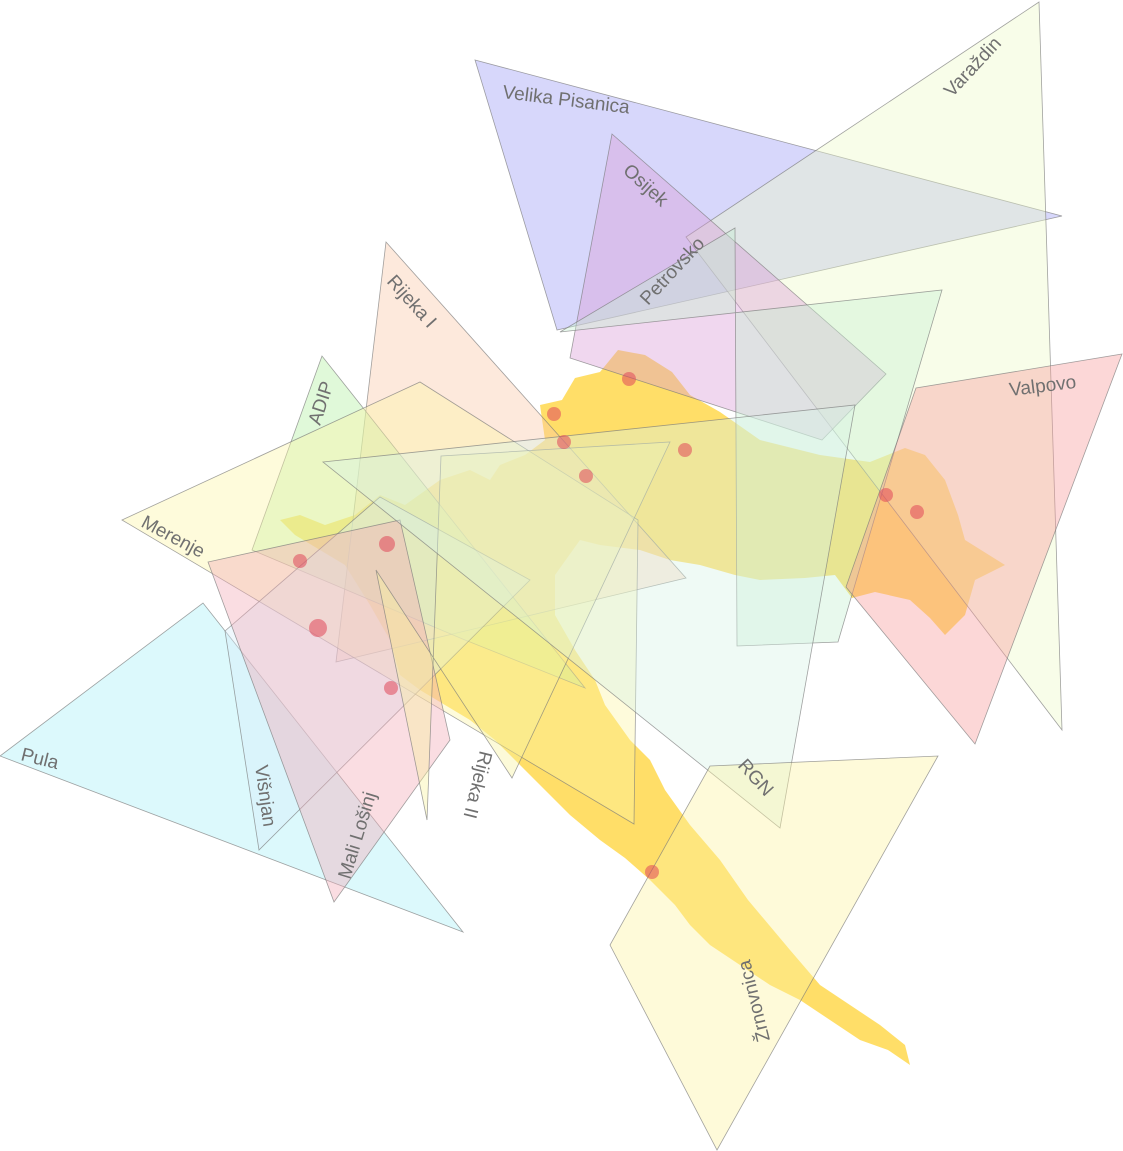 The height and width of the screenshot is (1151, 1123). I want to click on triangle-pula, so click(232, 767).